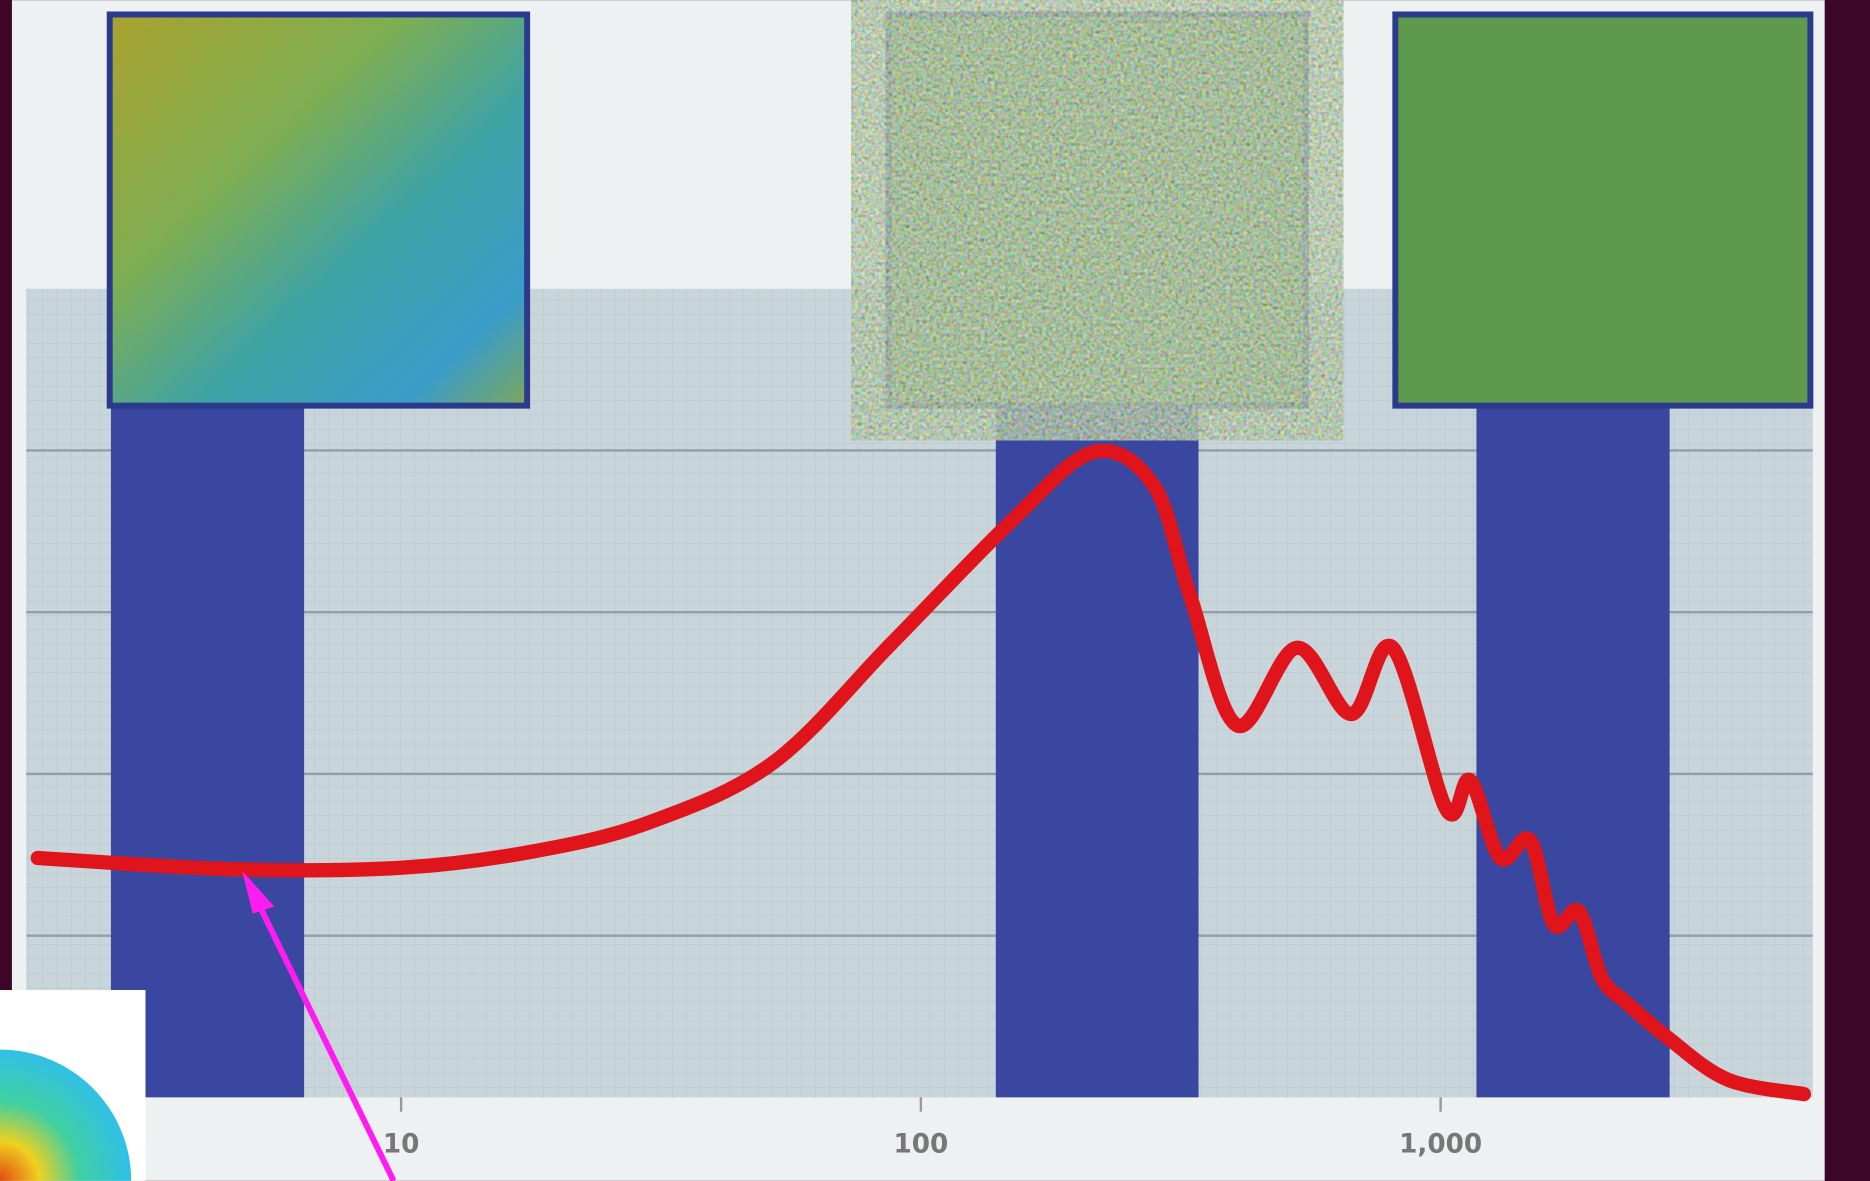 This screenshot has height=1181, width=1870. Describe the element at coordinates (1440, 1145) in the screenshot. I see `x-tick-label: 1,000` at that location.